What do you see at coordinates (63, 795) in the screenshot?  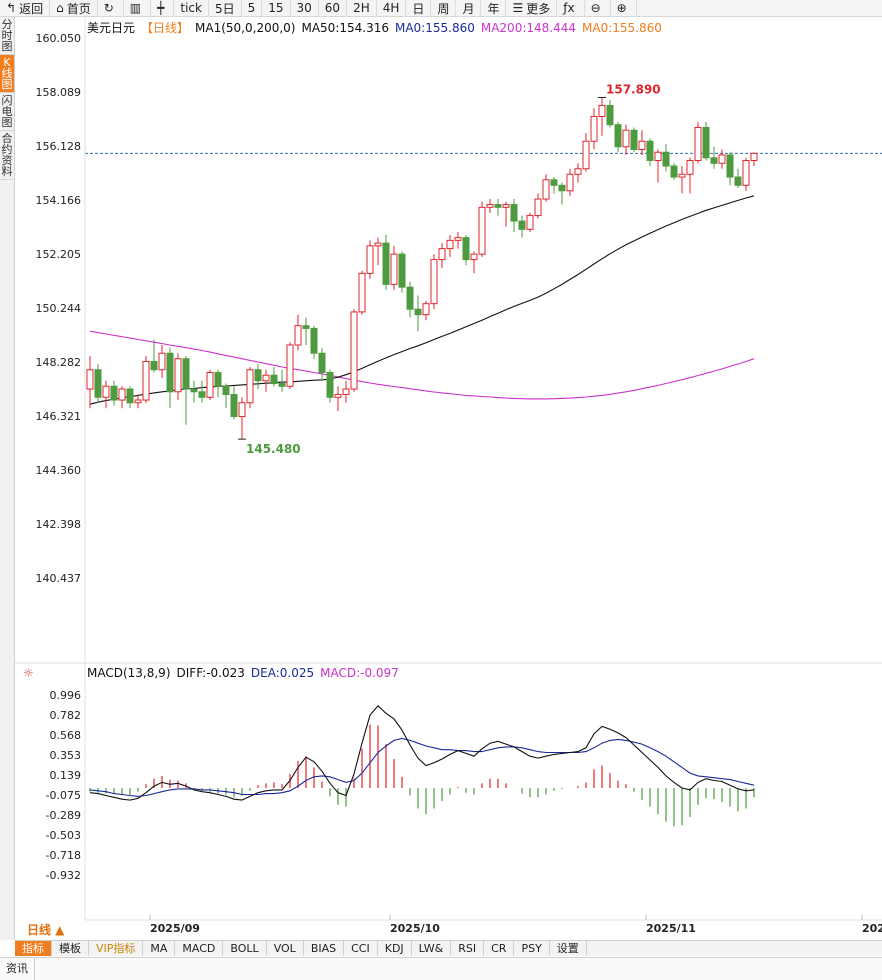 I see `macd-y-tick-label: -0.075` at bounding box center [63, 795].